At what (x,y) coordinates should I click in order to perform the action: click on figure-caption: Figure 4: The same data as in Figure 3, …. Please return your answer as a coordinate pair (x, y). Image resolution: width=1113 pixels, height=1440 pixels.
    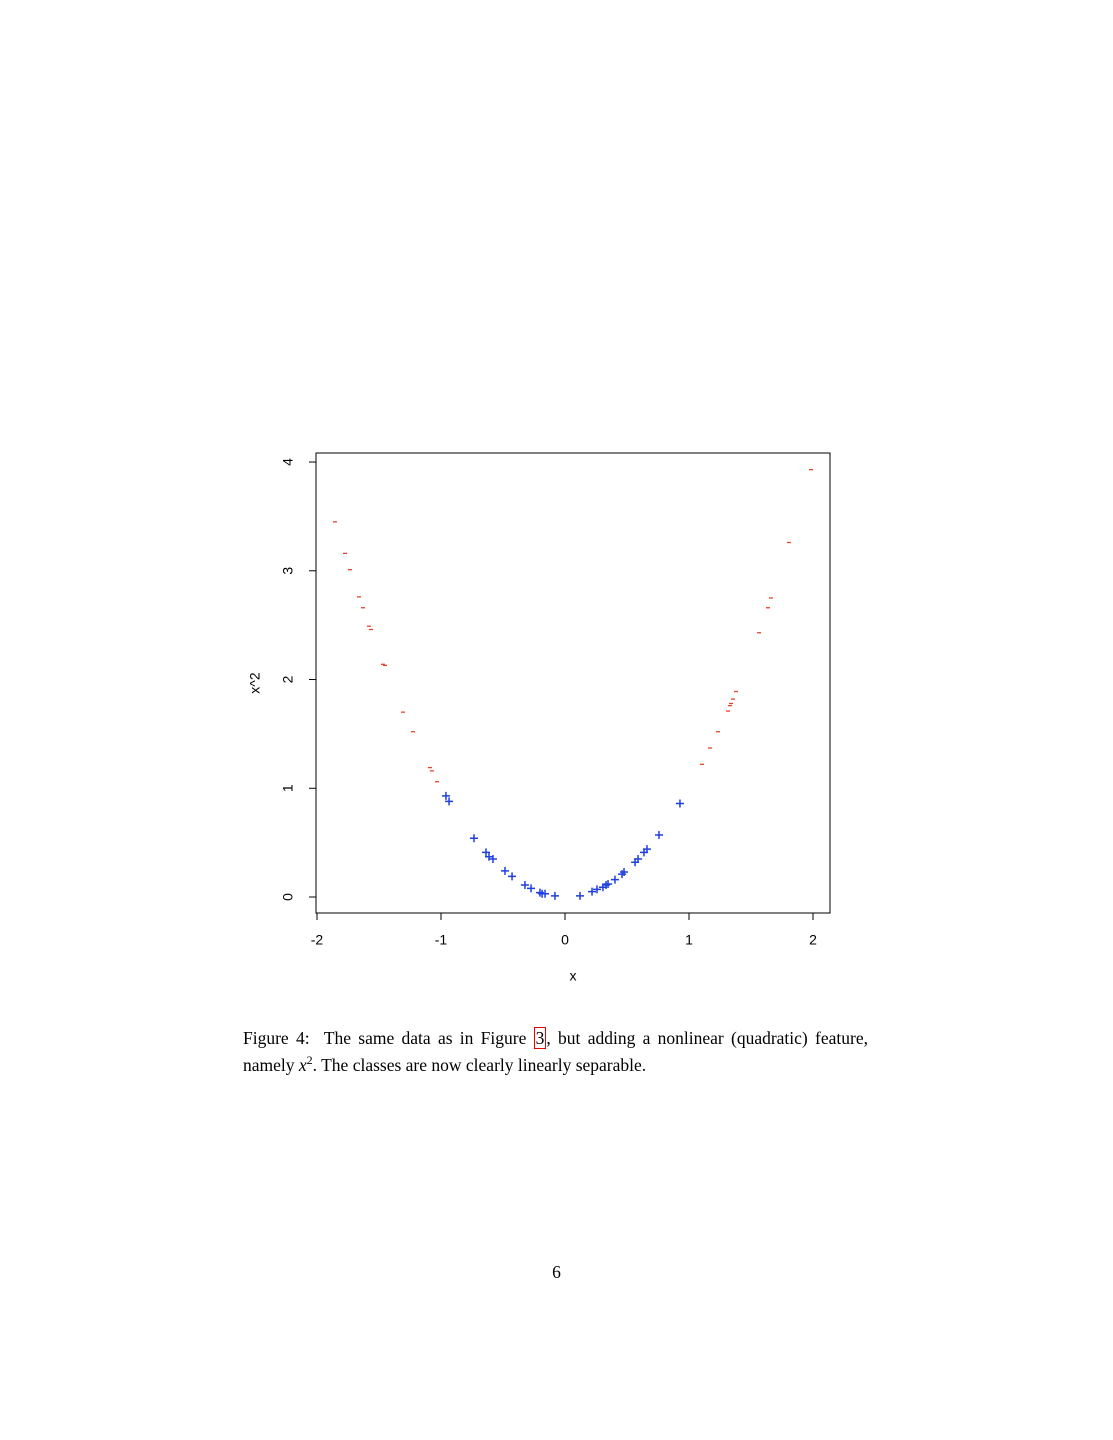
    Looking at the image, I should click on (555, 1051).